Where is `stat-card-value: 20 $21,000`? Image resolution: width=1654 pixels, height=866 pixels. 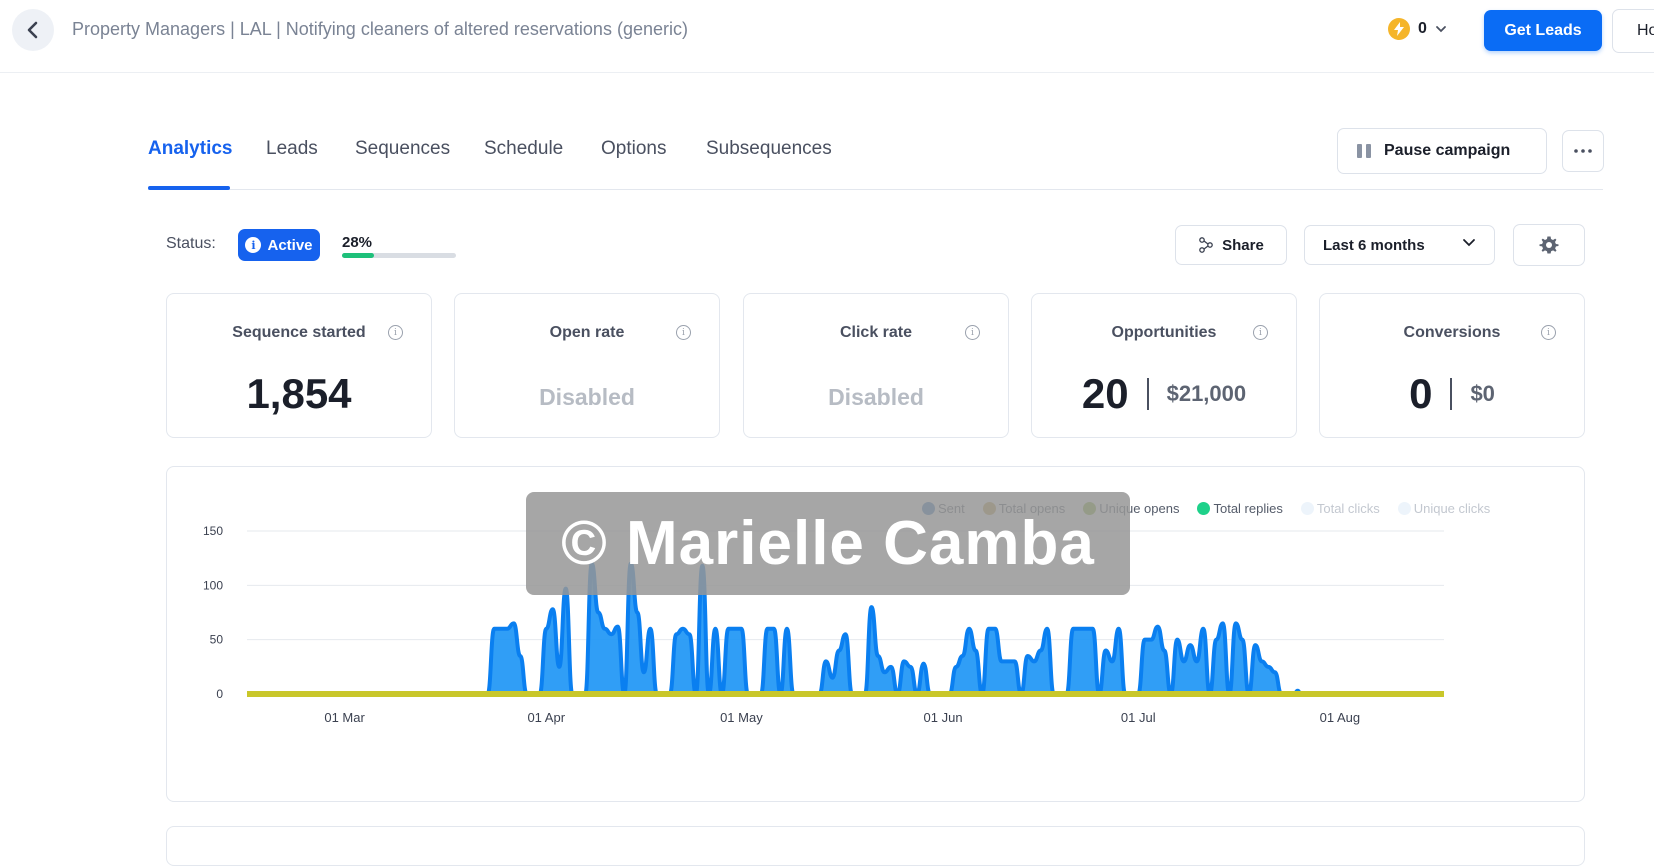 stat-card-value: 20 $21,000 is located at coordinates (1164, 394).